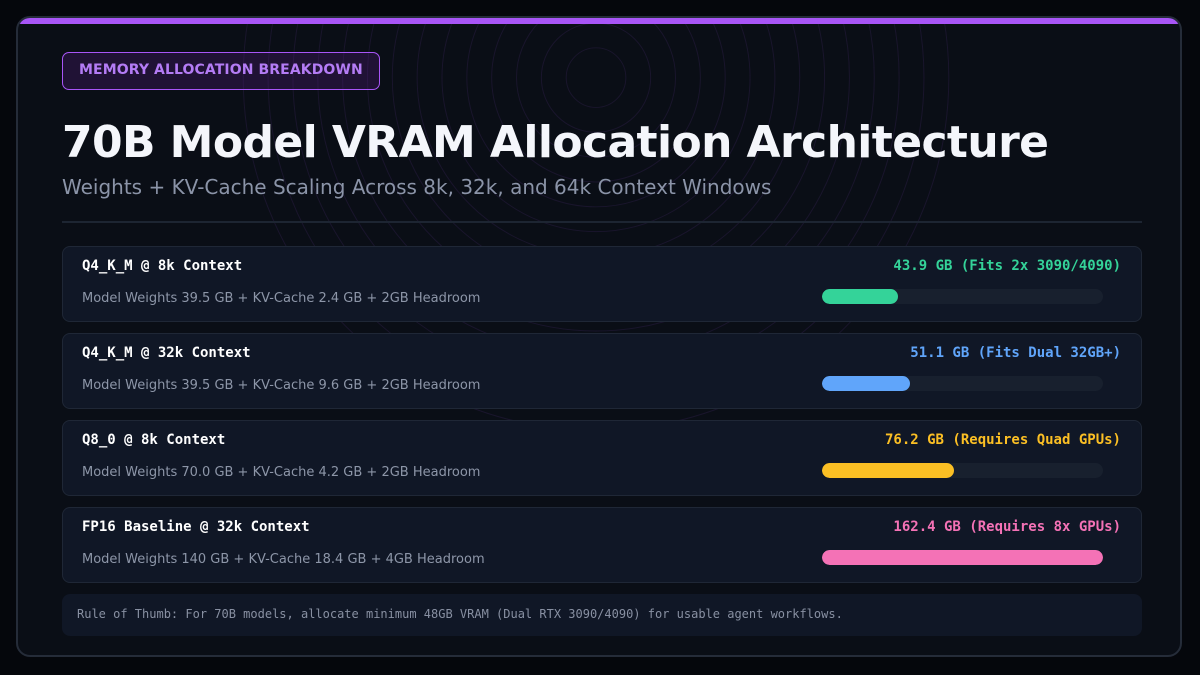 The image size is (1200, 675). I want to click on row-label: Q4_K_M @ 32k Context, so click(166, 352).